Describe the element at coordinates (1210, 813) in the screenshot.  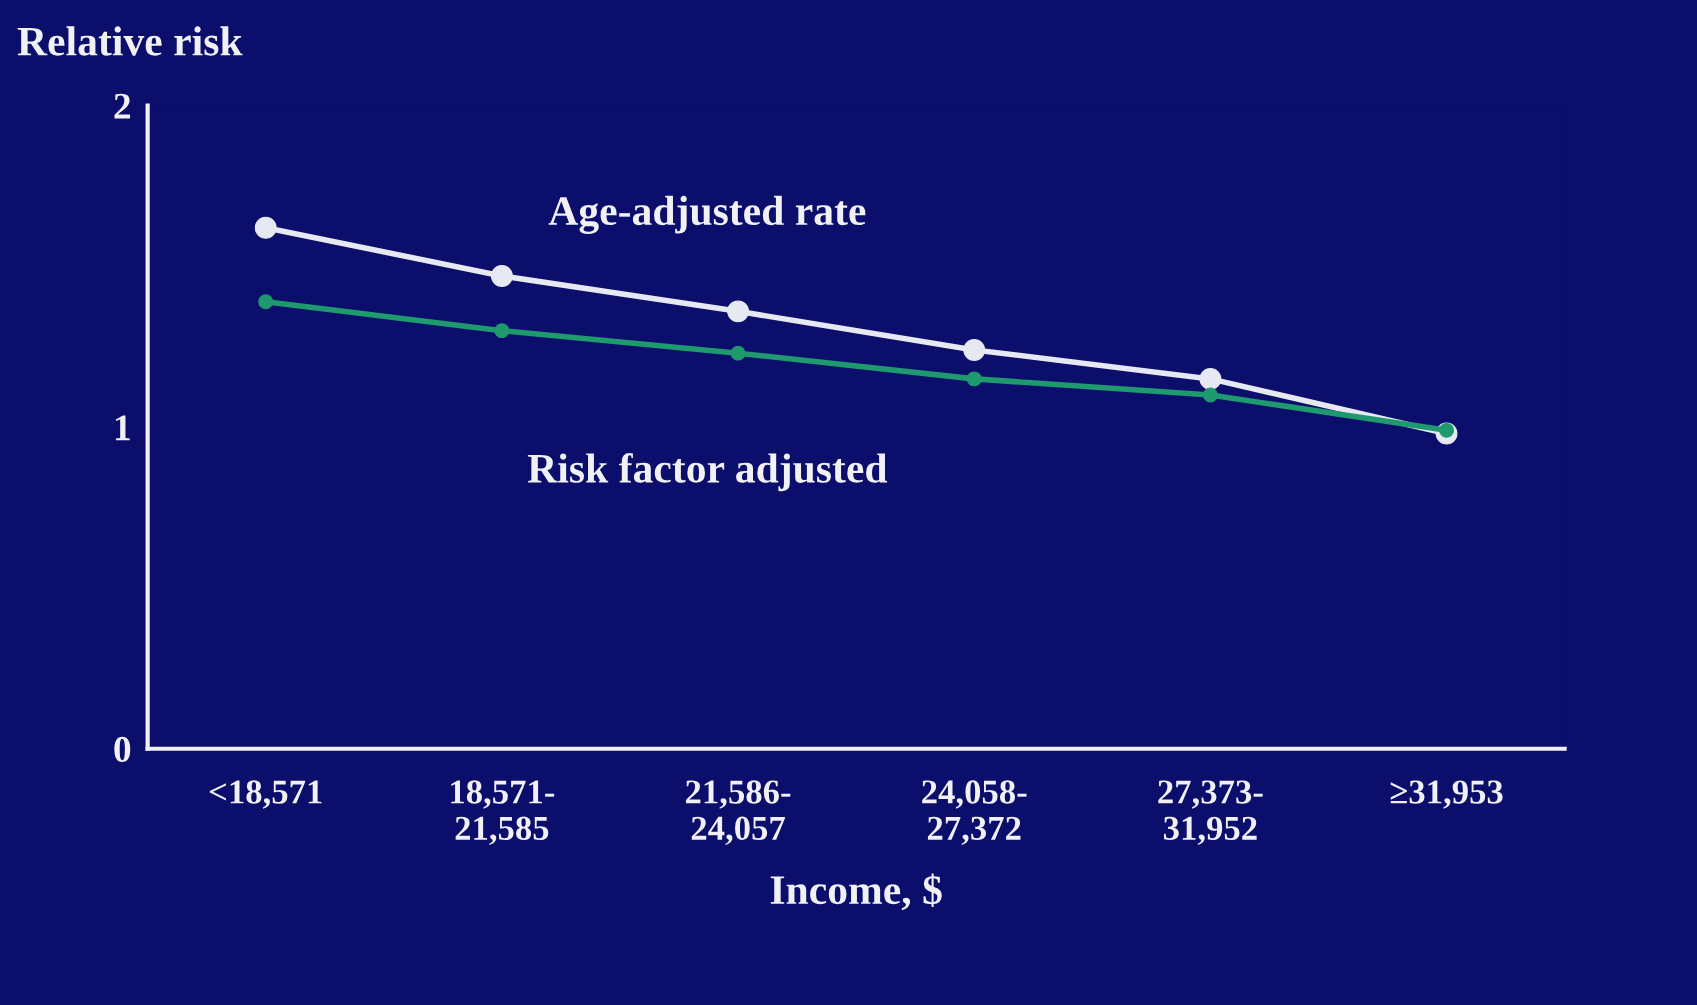
I see `x-tick-label: 27,373- 31,952` at that location.